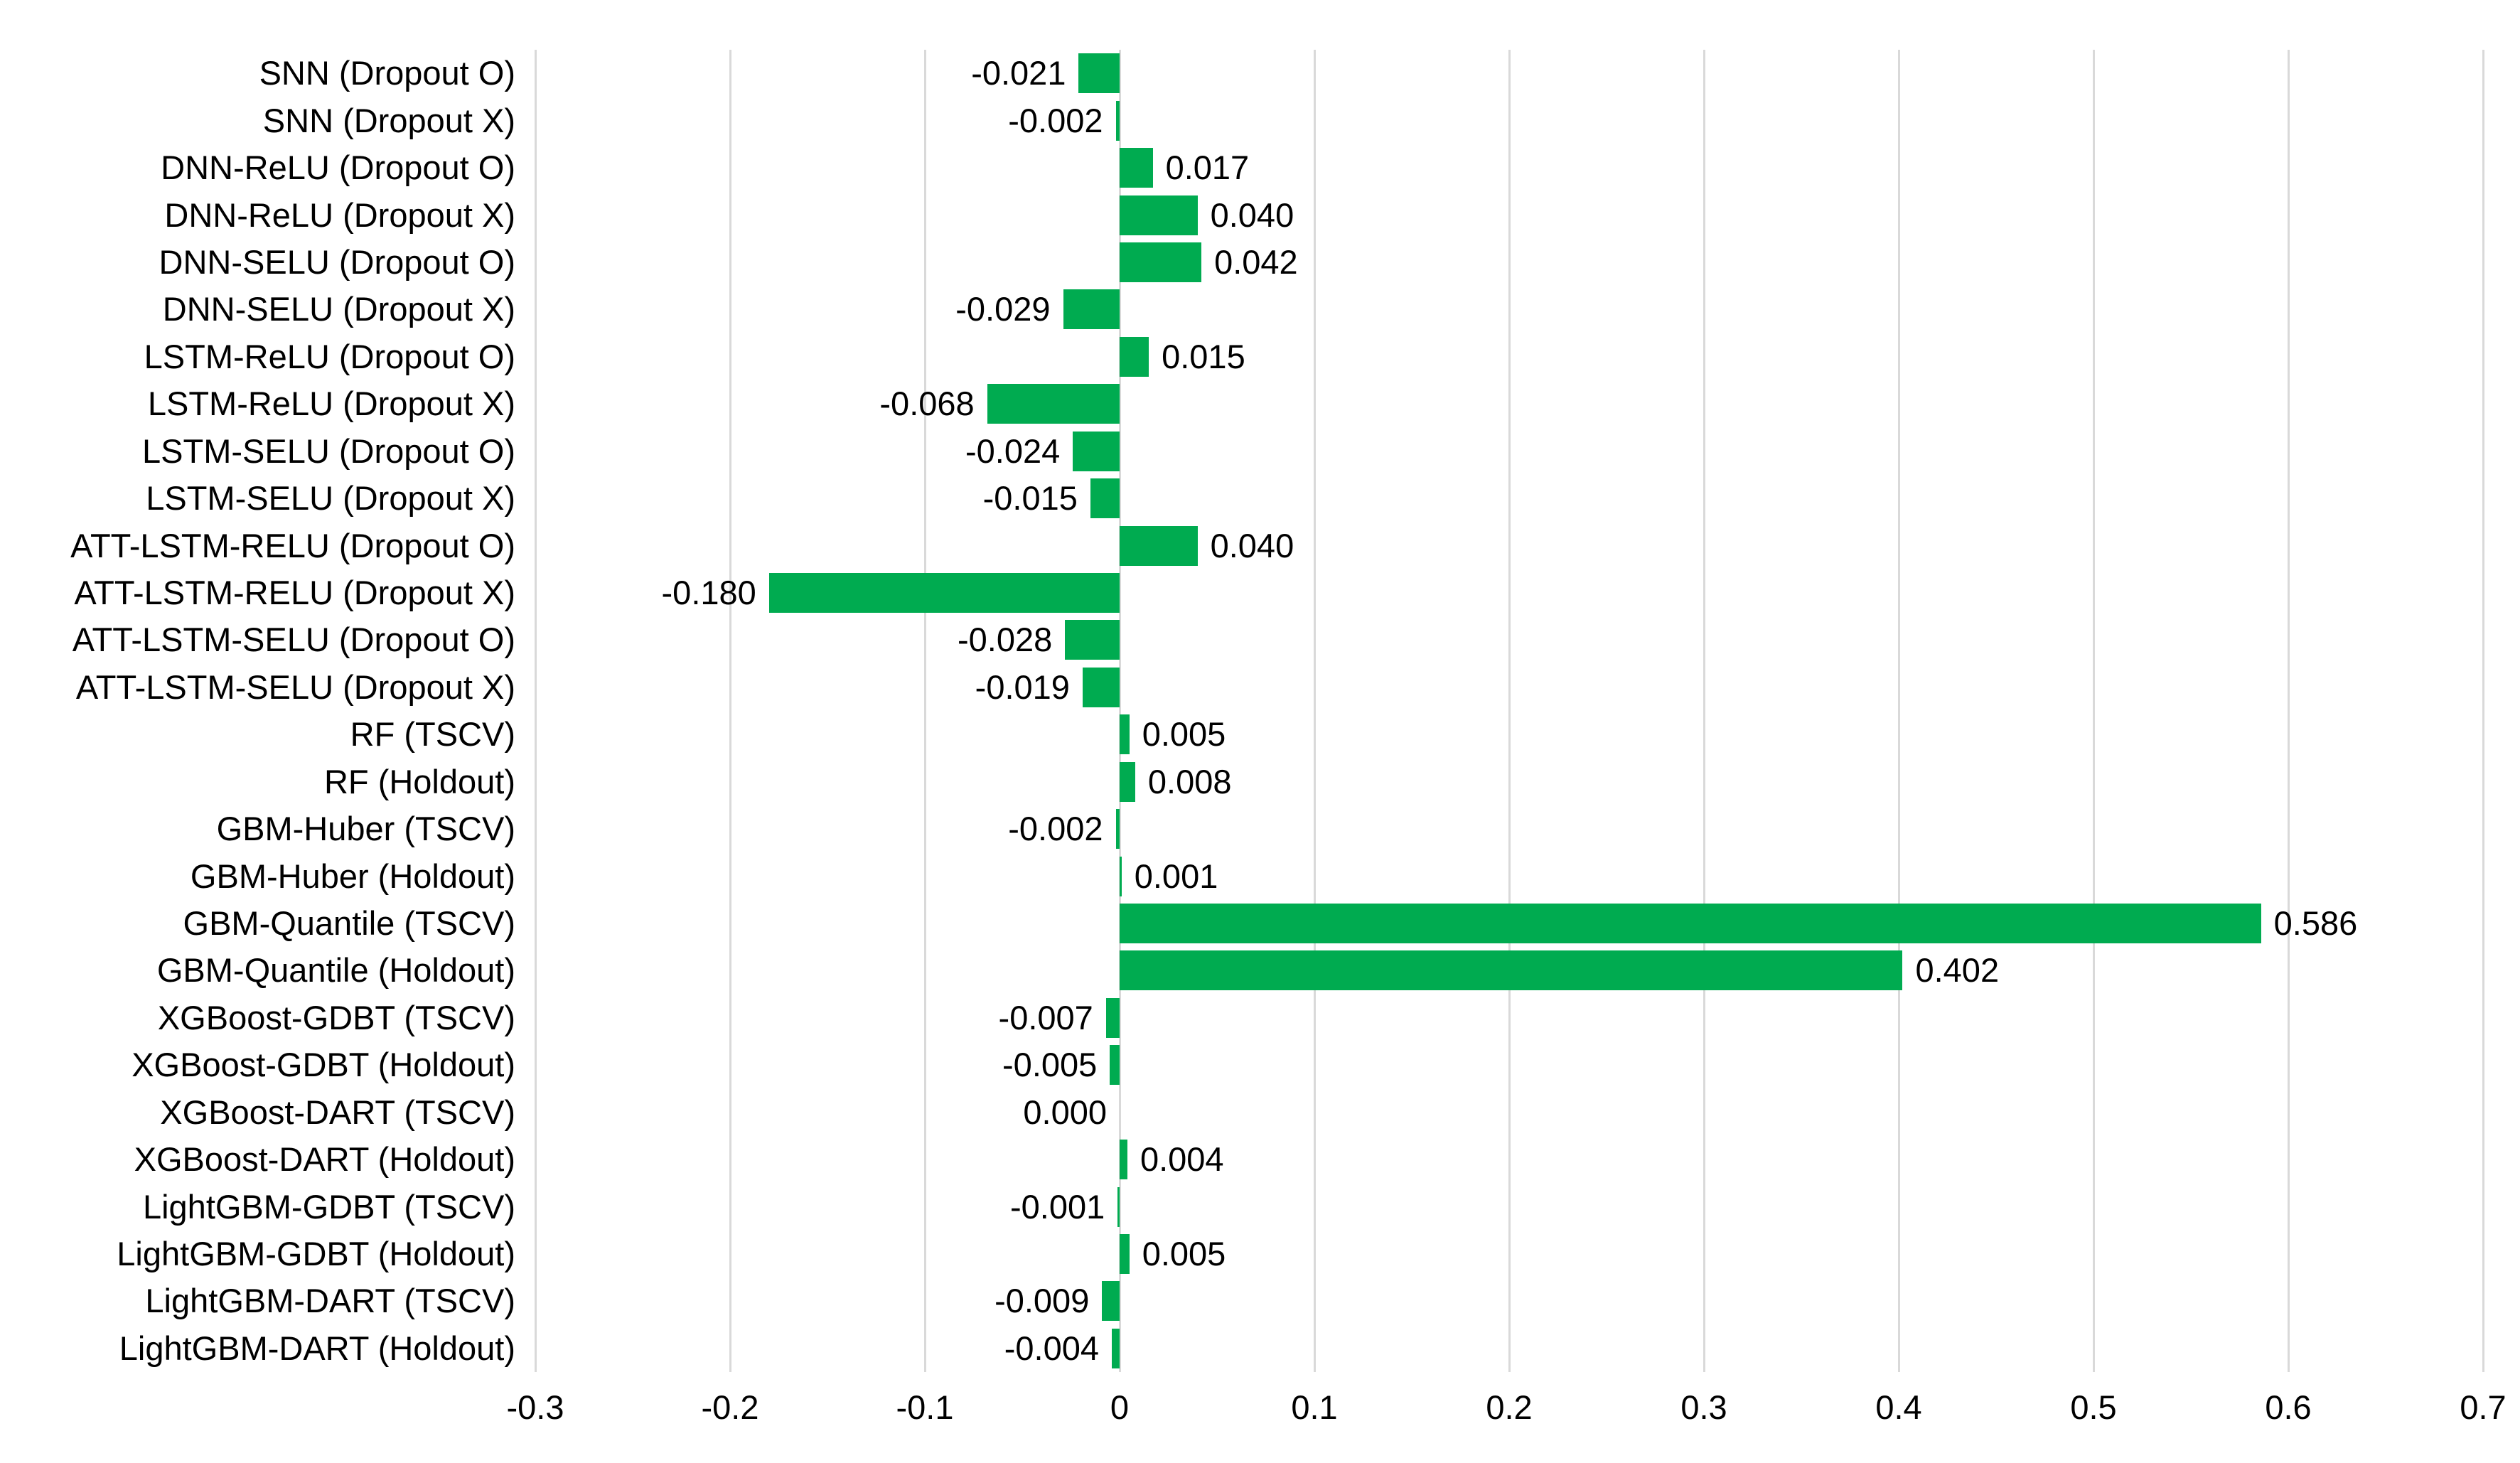 The height and width of the screenshot is (1463, 2520). I want to click on category-label: LightGBM-GDBT (Holdout), so click(316, 1253).